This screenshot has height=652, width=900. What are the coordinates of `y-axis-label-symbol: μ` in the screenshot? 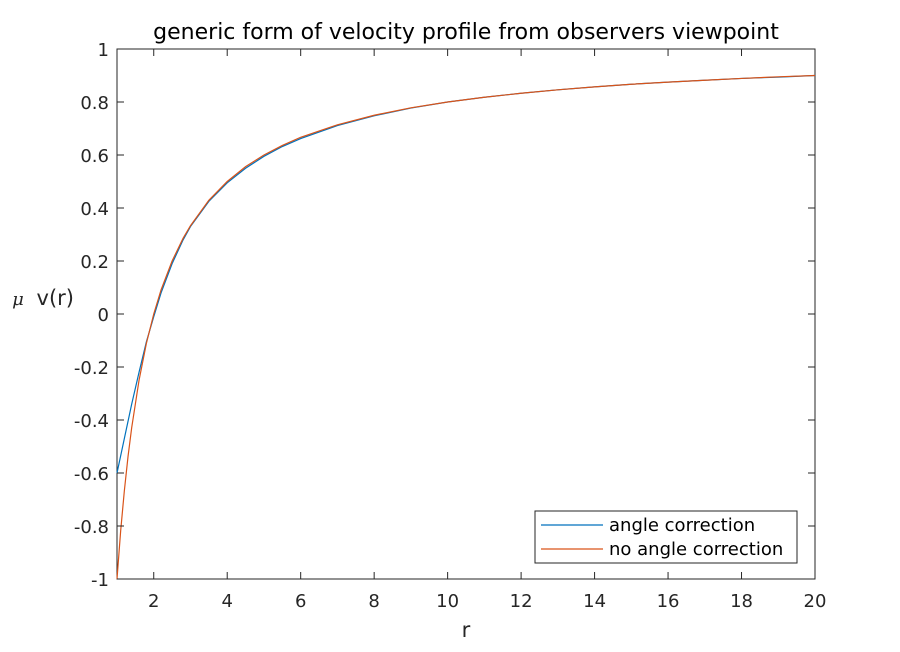 It's located at (18, 299).